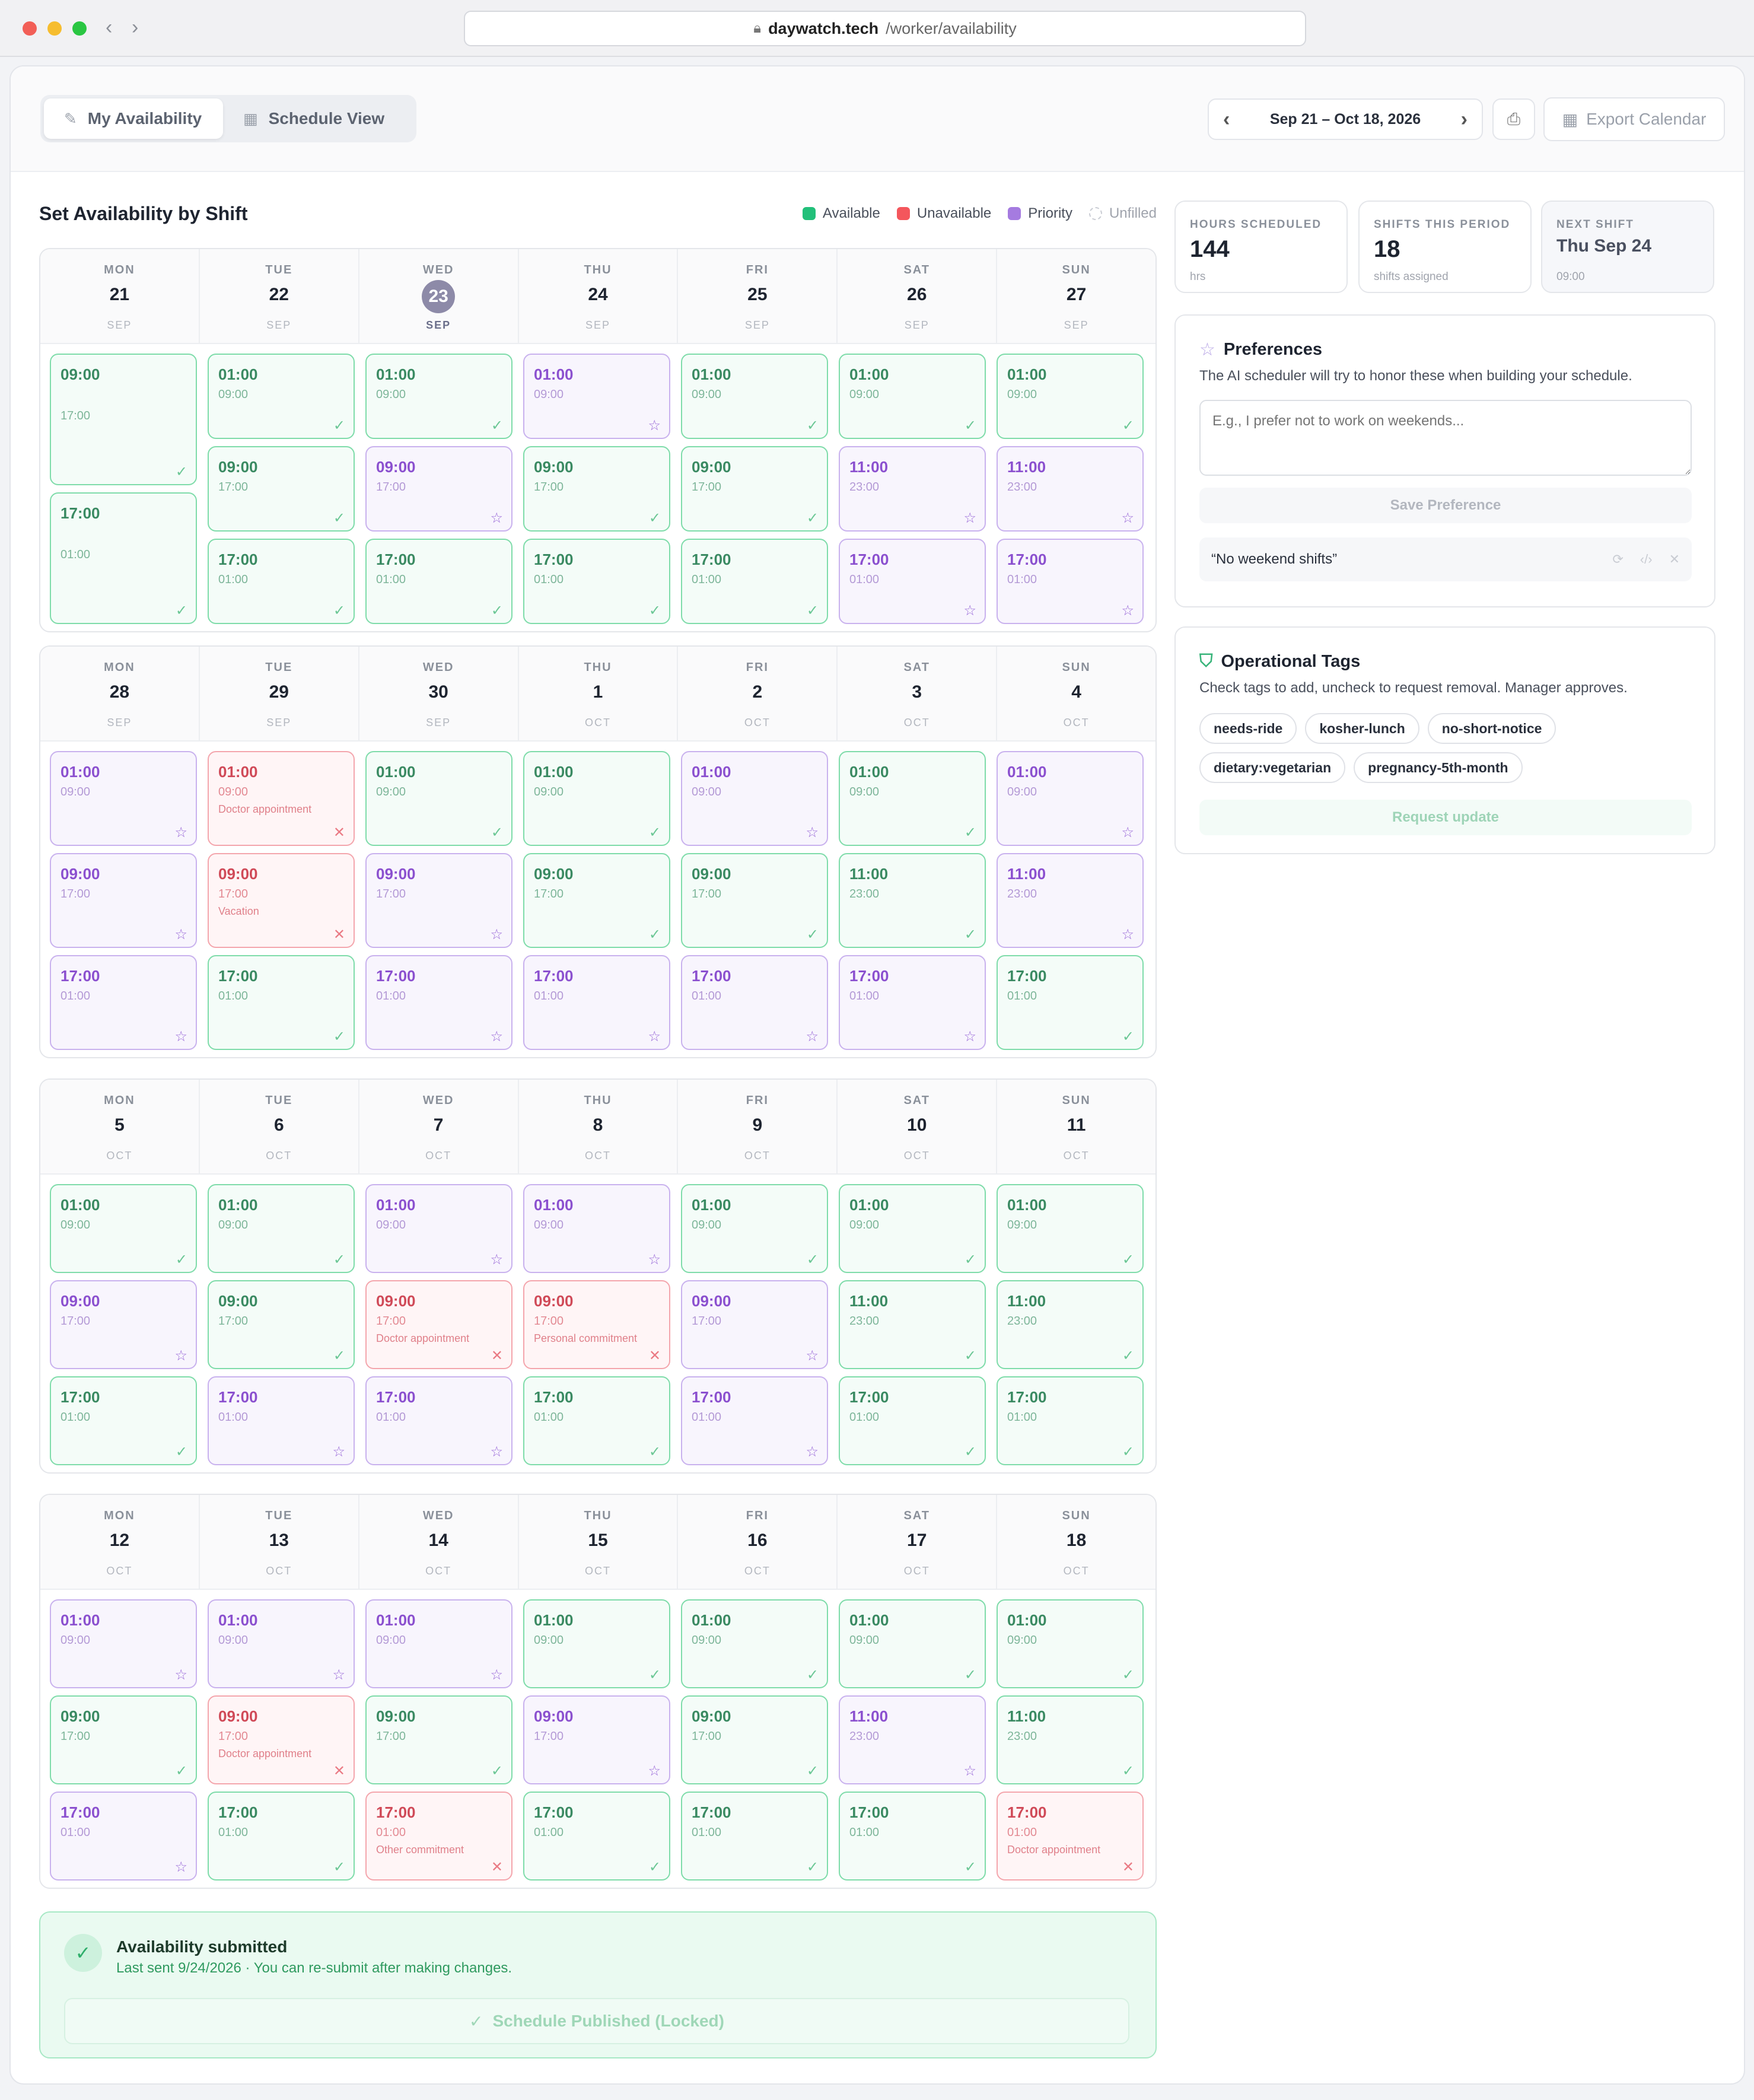 The height and width of the screenshot is (2100, 1754). What do you see at coordinates (1226, 119) in the screenshot?
I see `prev-period-button: ‹` at bounding box center [1226, 119].